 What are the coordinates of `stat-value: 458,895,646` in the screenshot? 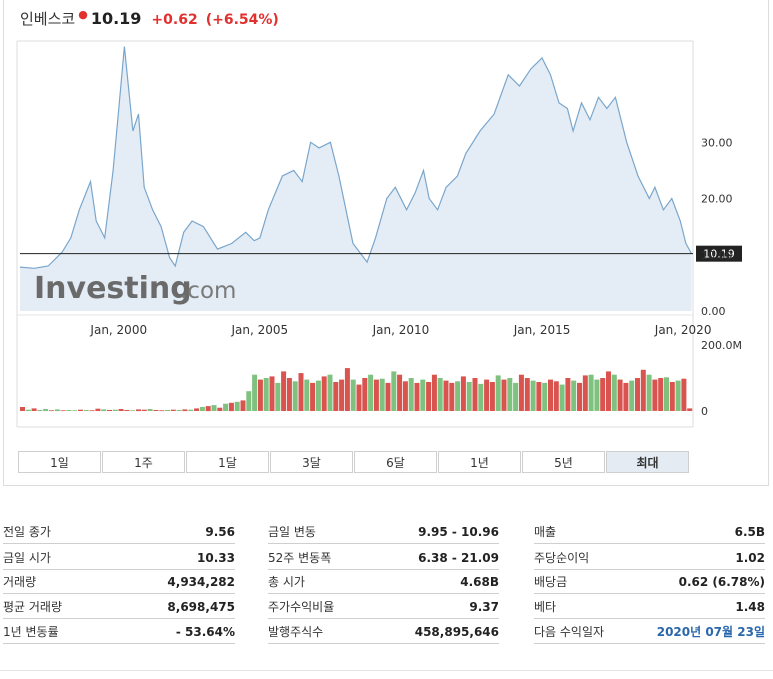 It's located at (456, 631).